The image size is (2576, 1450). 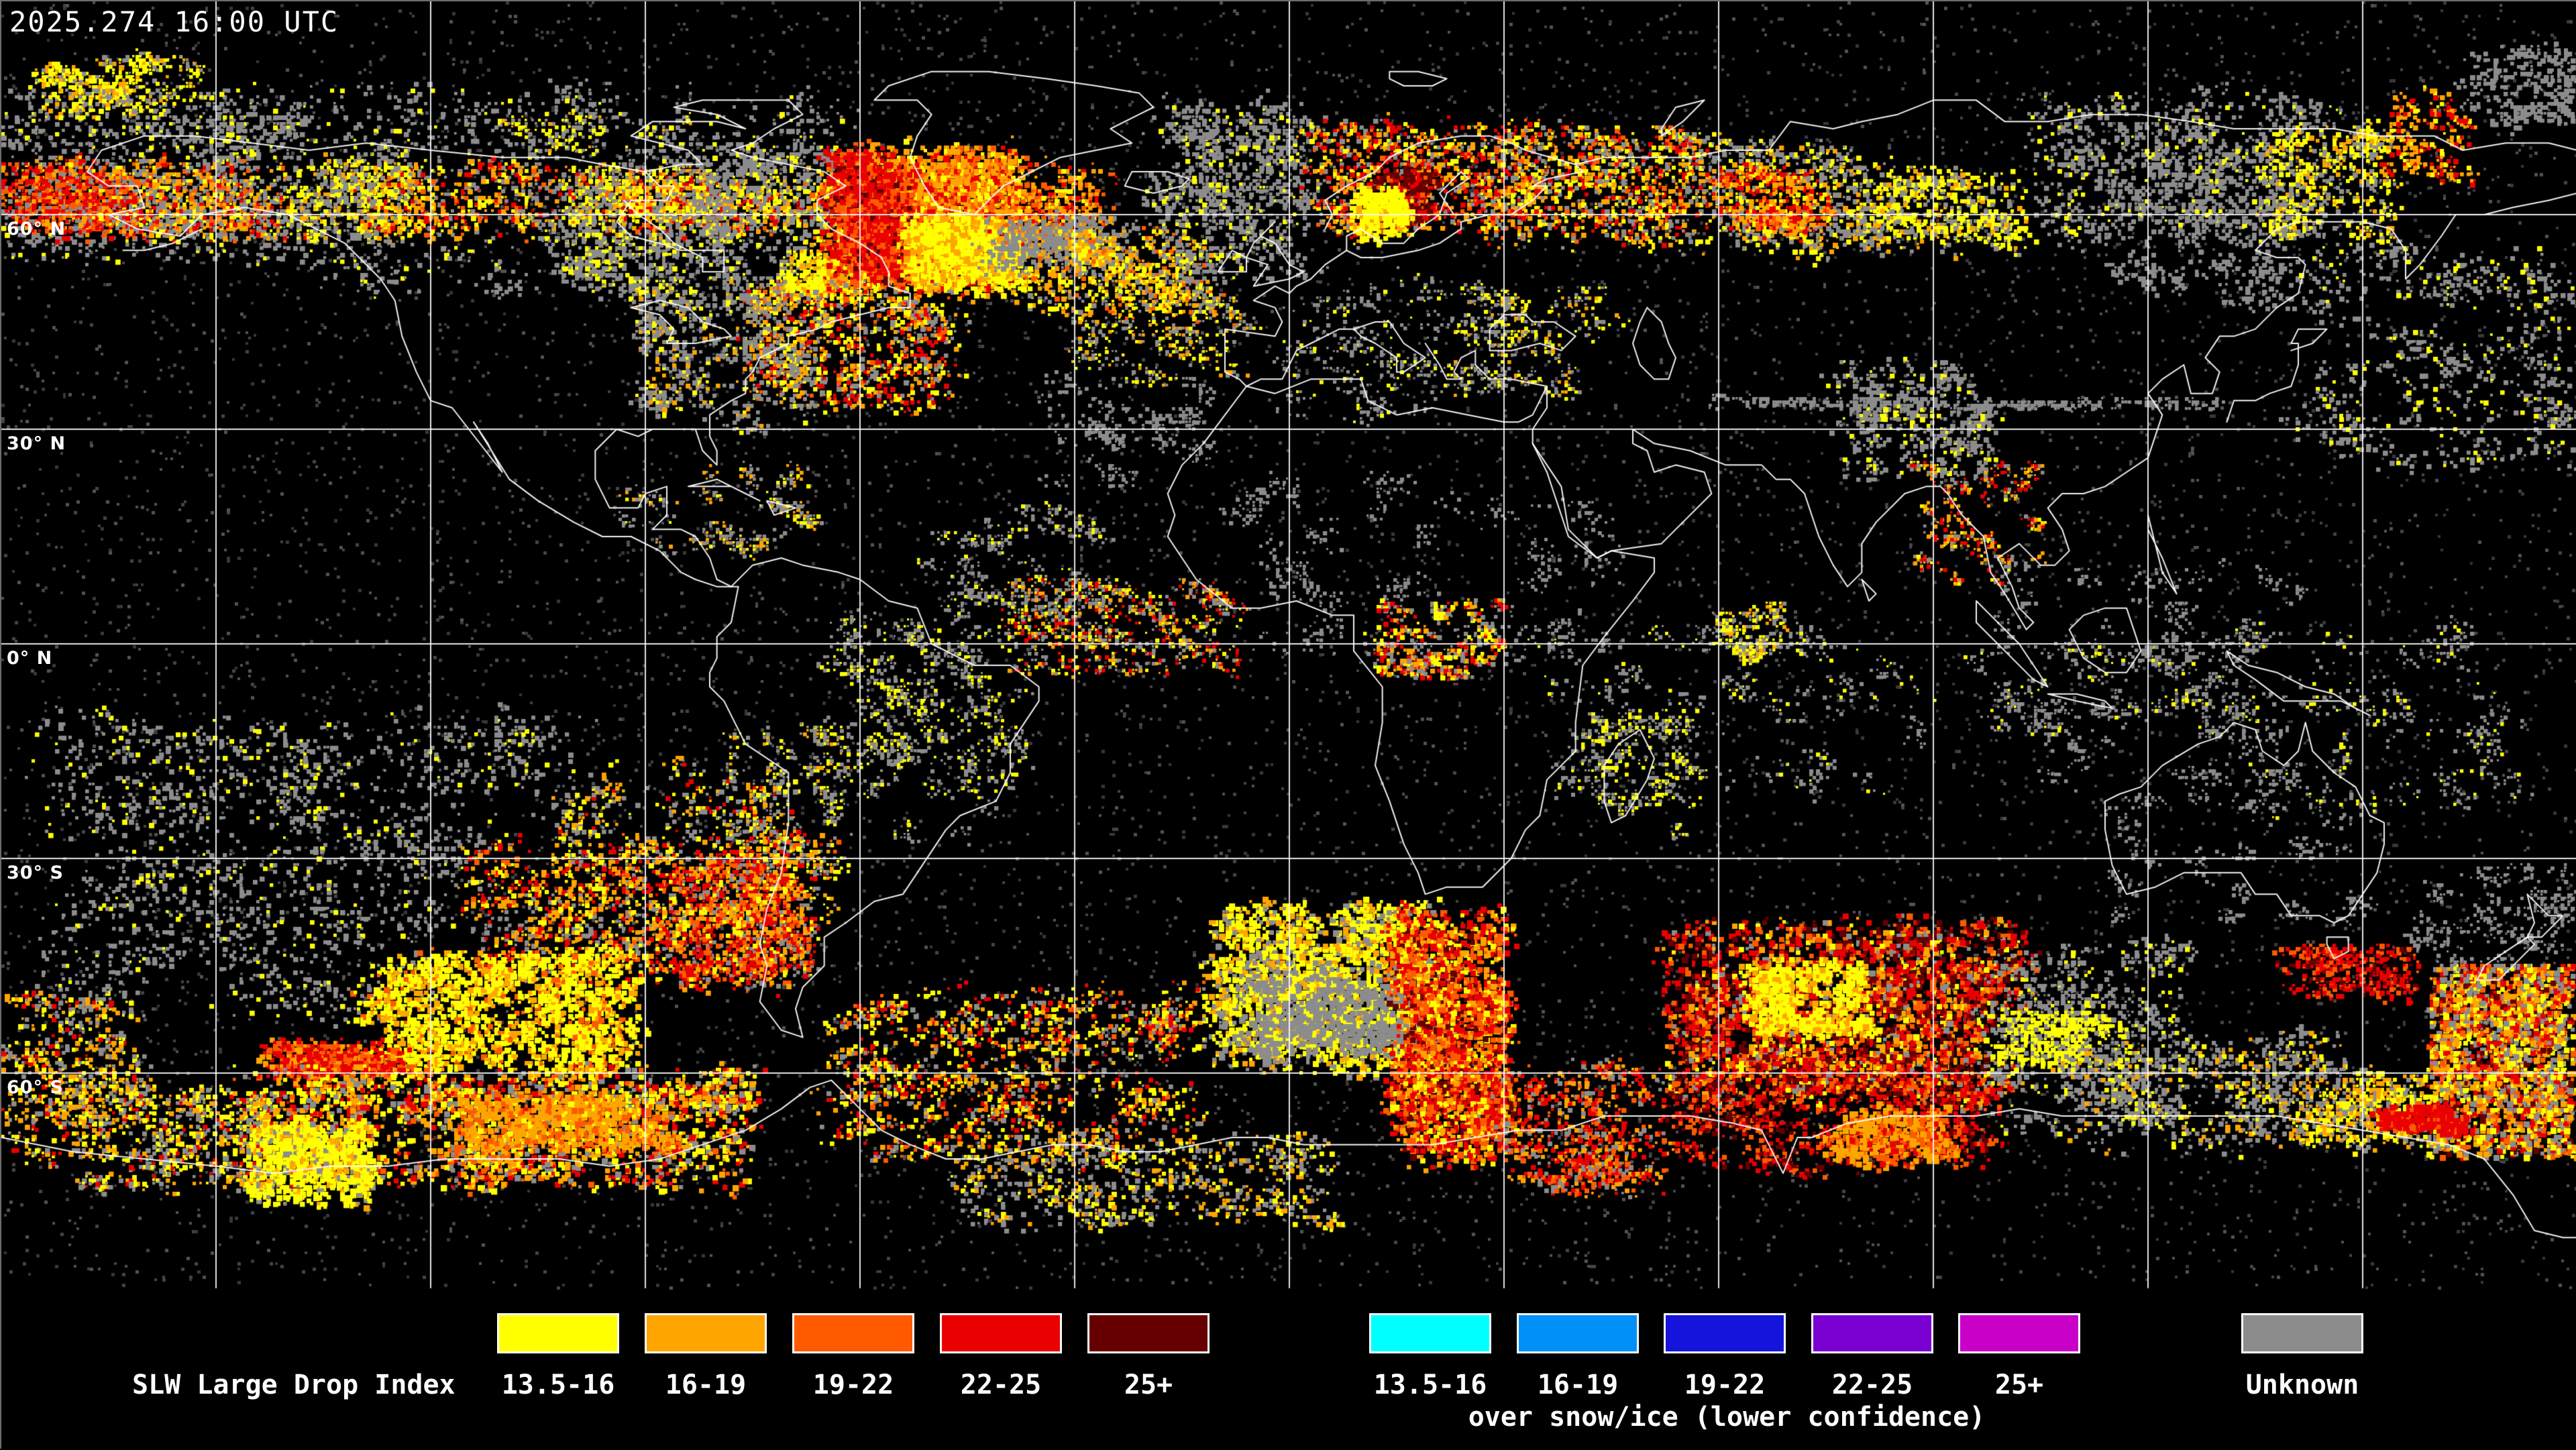 What do you see at coordinates (706, 1333) in the screenshot?
I see `legend-primary-1-swatch` at bounding box center [706, 1333].